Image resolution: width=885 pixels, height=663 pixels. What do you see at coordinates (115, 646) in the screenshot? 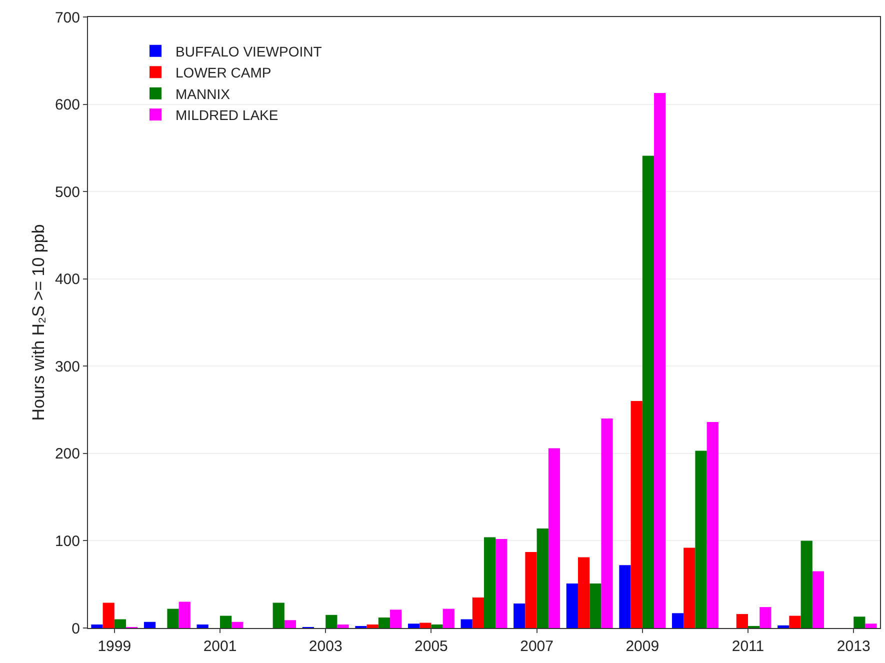
I see `x-tick-label: 1999` at bounding box center [115, 646].